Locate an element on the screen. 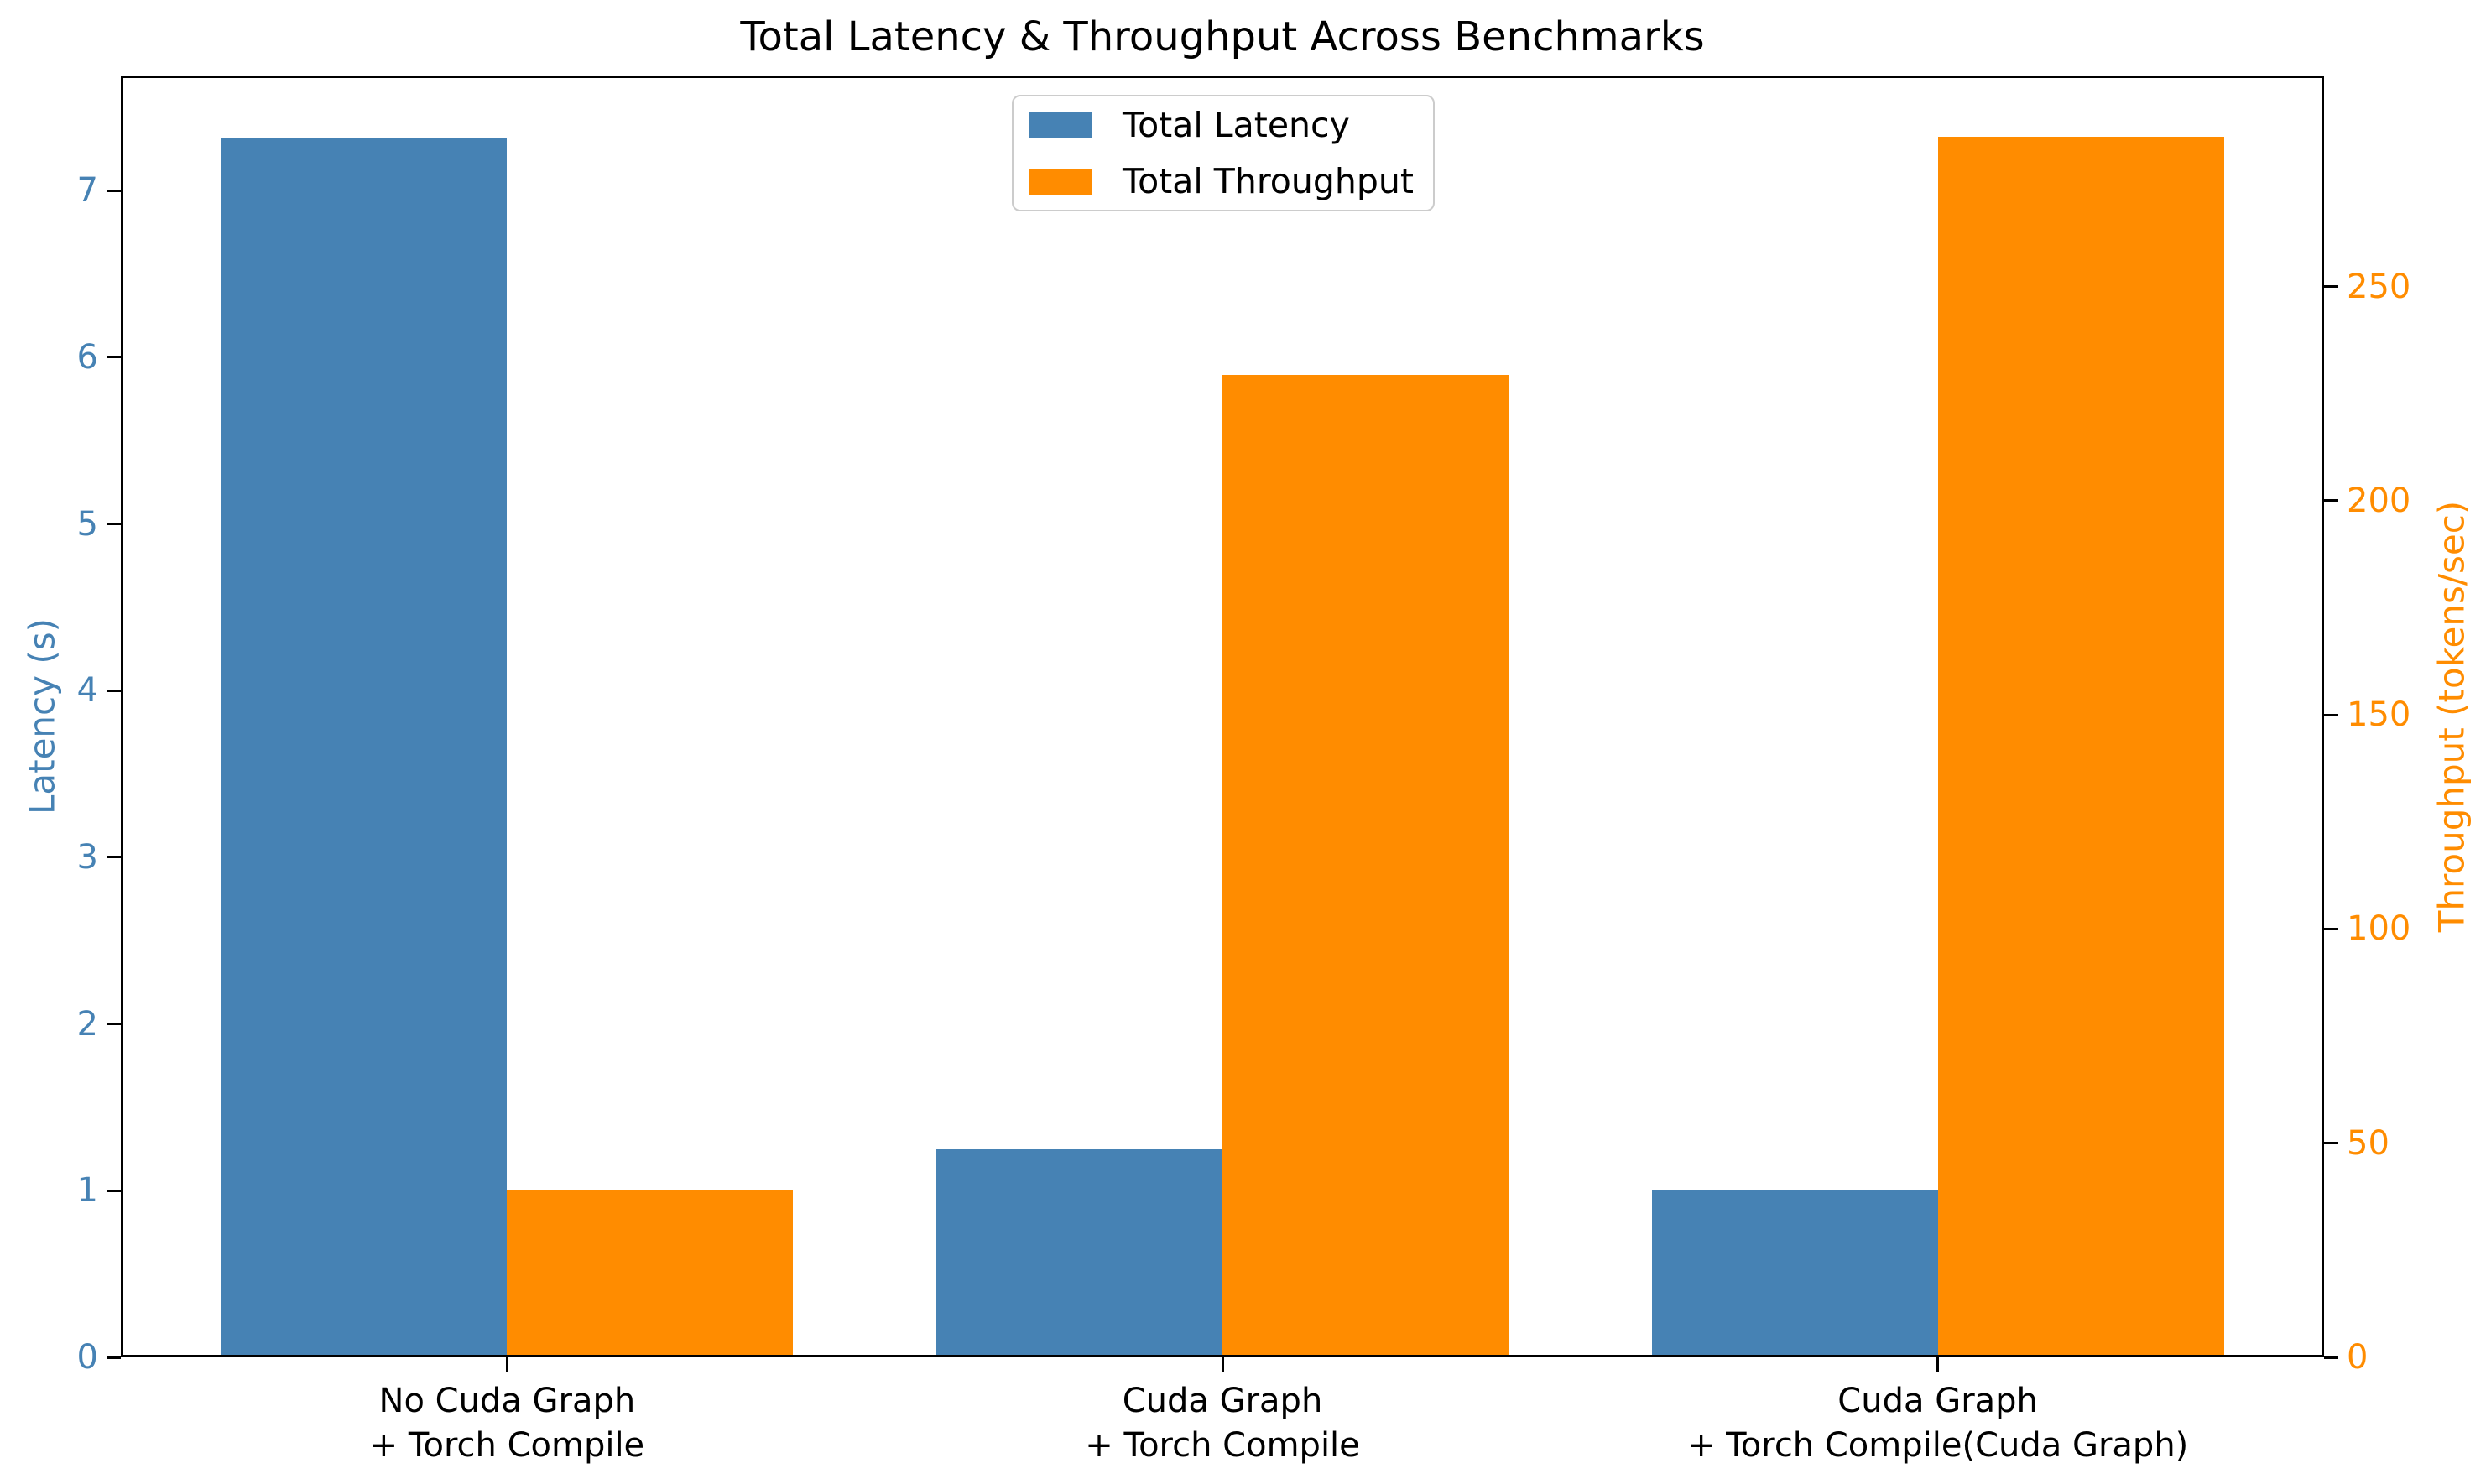 The height and width of the screenshot is (1484, 2491). legend-label-latency: Total Latency is located at coordinates (1236, 124).